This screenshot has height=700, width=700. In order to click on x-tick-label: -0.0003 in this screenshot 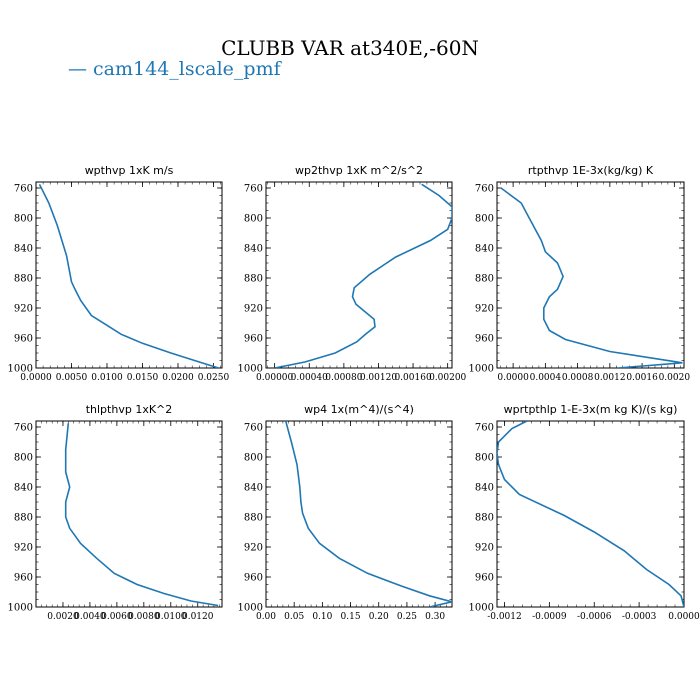, I will do `click(639, 617)`.